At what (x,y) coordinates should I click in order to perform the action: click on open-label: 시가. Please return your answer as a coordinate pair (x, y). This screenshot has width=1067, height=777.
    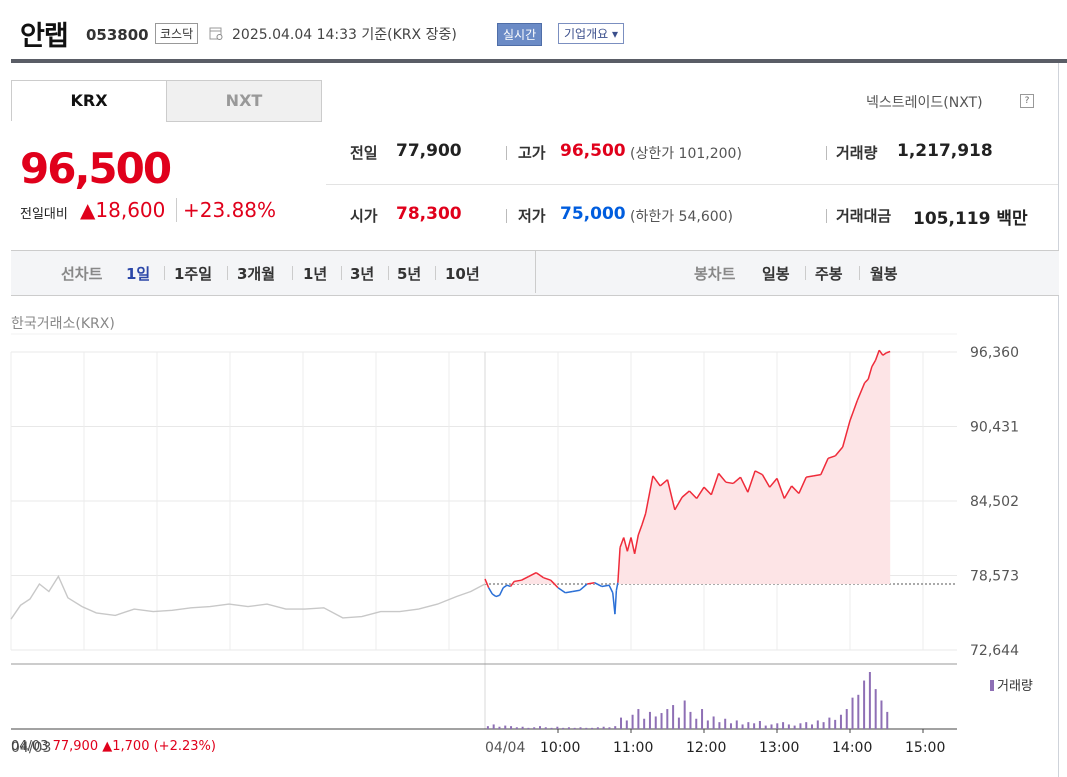
    Looking at the image, I should click on (364, 216).